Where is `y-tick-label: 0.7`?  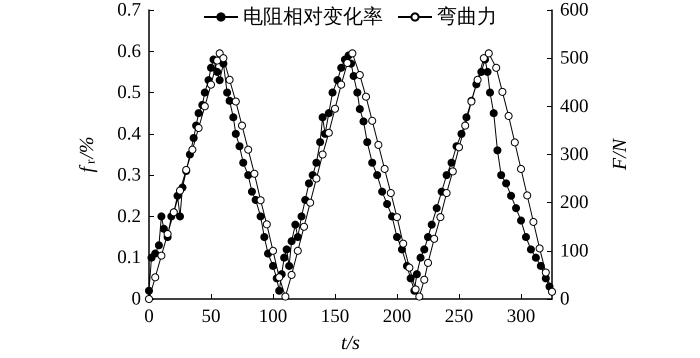
y-tick-label: 0.7 is located at coordinates (129, 10).